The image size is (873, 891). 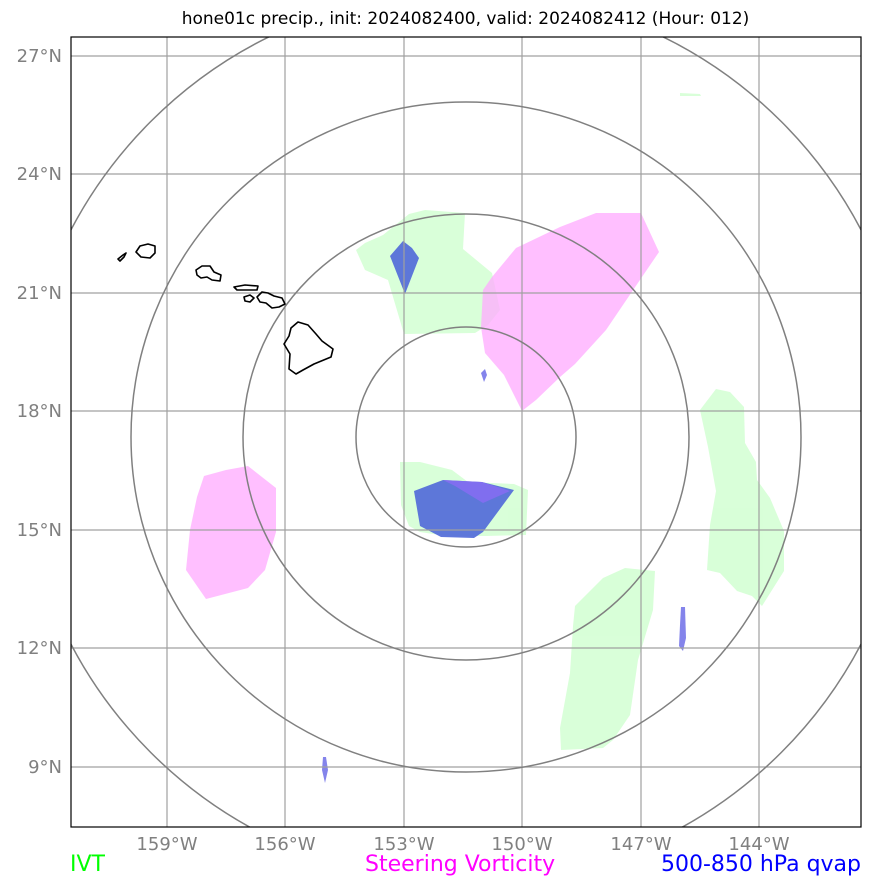 I want to click on vorticity-region-northeast, so click(x=570, y=312).